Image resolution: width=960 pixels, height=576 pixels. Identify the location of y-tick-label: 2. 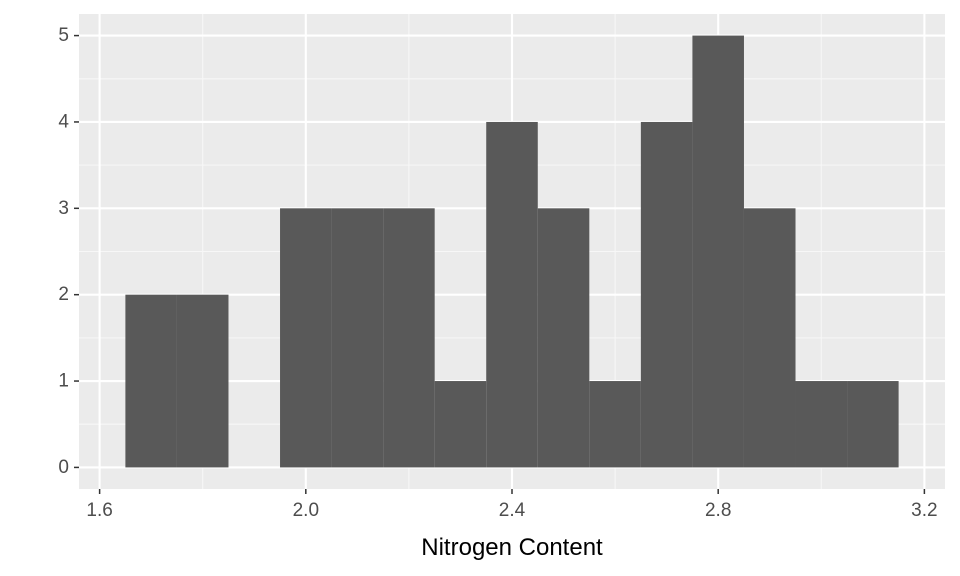
(63, 294).